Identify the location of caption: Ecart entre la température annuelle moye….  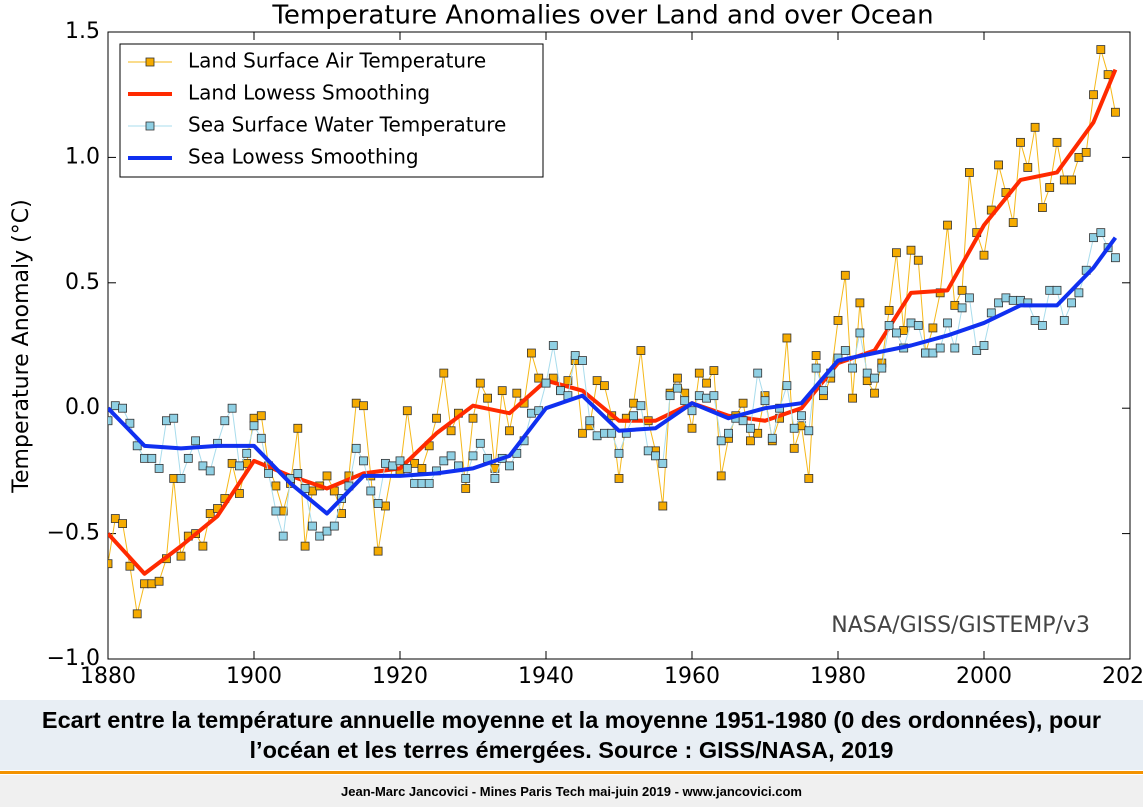
(571, 735).